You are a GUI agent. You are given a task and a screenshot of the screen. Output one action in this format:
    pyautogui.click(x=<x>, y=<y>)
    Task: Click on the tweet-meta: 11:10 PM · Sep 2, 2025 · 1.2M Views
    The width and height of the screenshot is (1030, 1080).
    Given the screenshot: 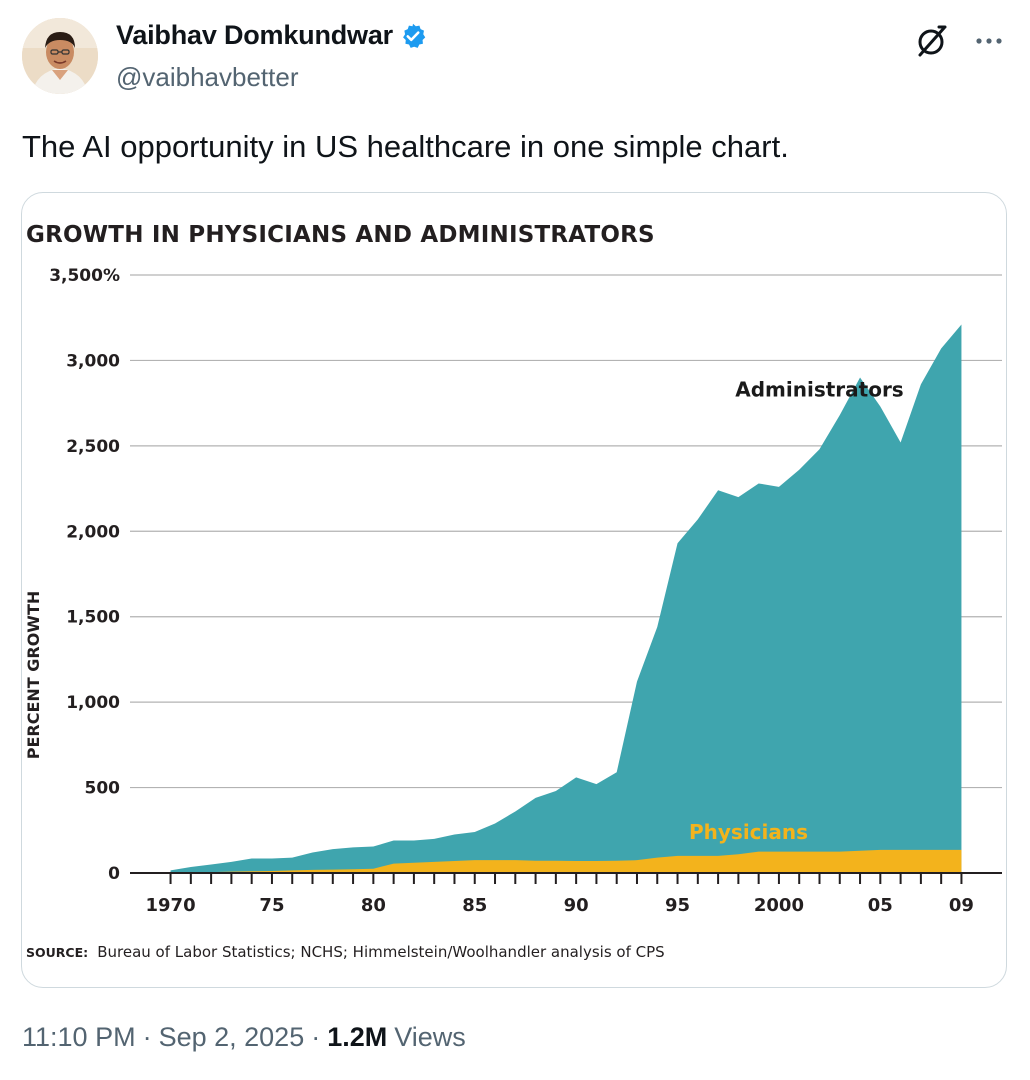 What is the action you would take?
    pyautogui.click(x=244, y=1037)
    